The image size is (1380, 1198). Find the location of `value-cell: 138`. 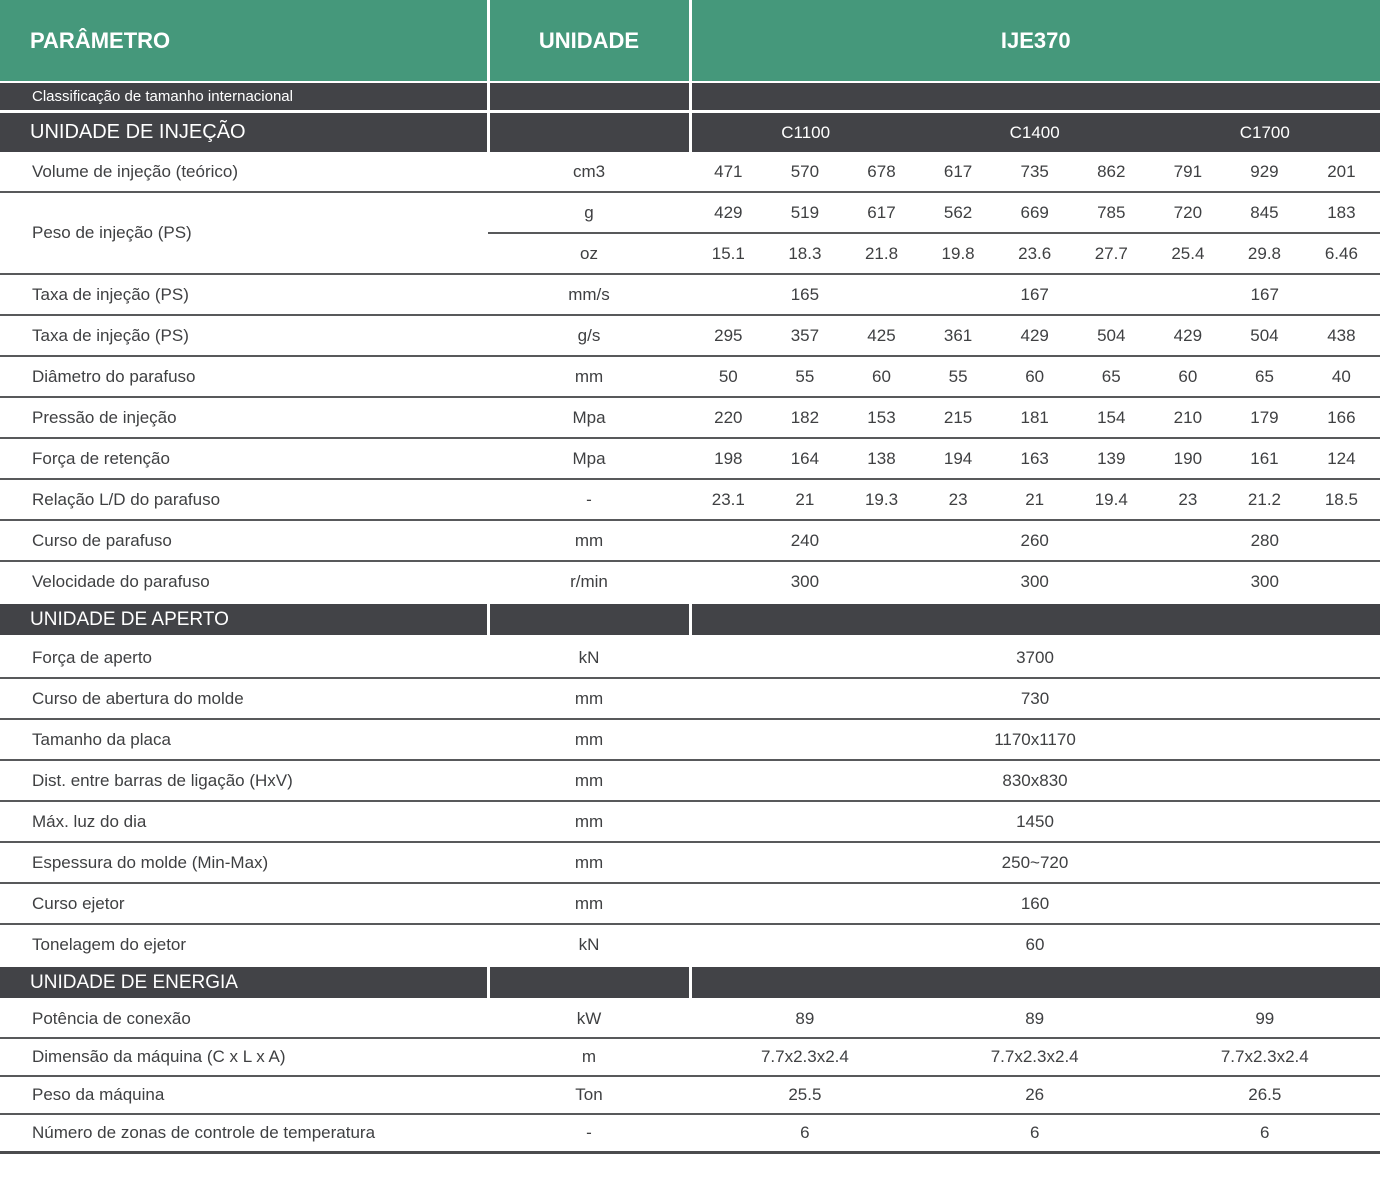

value-cell: 138 is located at coordinates (881, 459).